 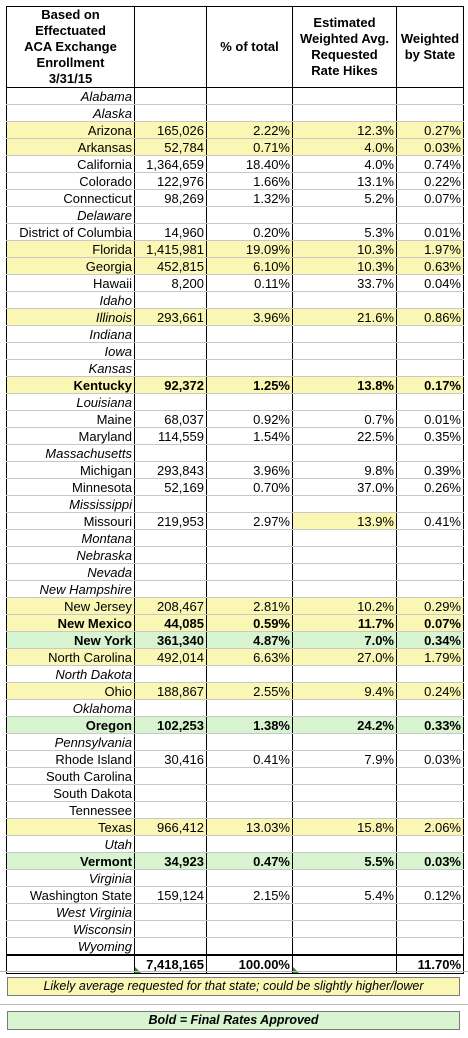 I want to click on state-name-cell: New Mexico, so click(x=70, y=623).